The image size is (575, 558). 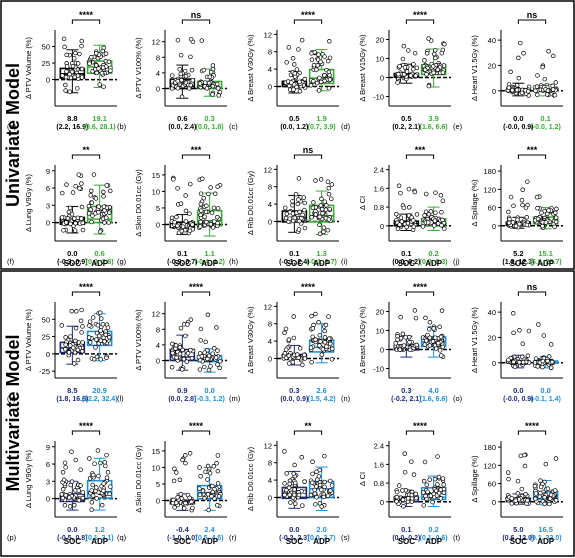 What do you see at coordinates (458, 398) in the screenshot?
I see `panel-letter: (o)` at bounding box center [458, 398].